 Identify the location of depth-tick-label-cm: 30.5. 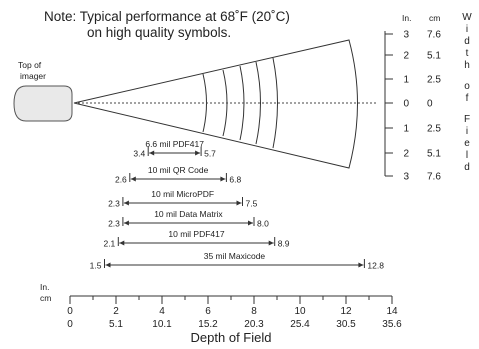
(346, 324).